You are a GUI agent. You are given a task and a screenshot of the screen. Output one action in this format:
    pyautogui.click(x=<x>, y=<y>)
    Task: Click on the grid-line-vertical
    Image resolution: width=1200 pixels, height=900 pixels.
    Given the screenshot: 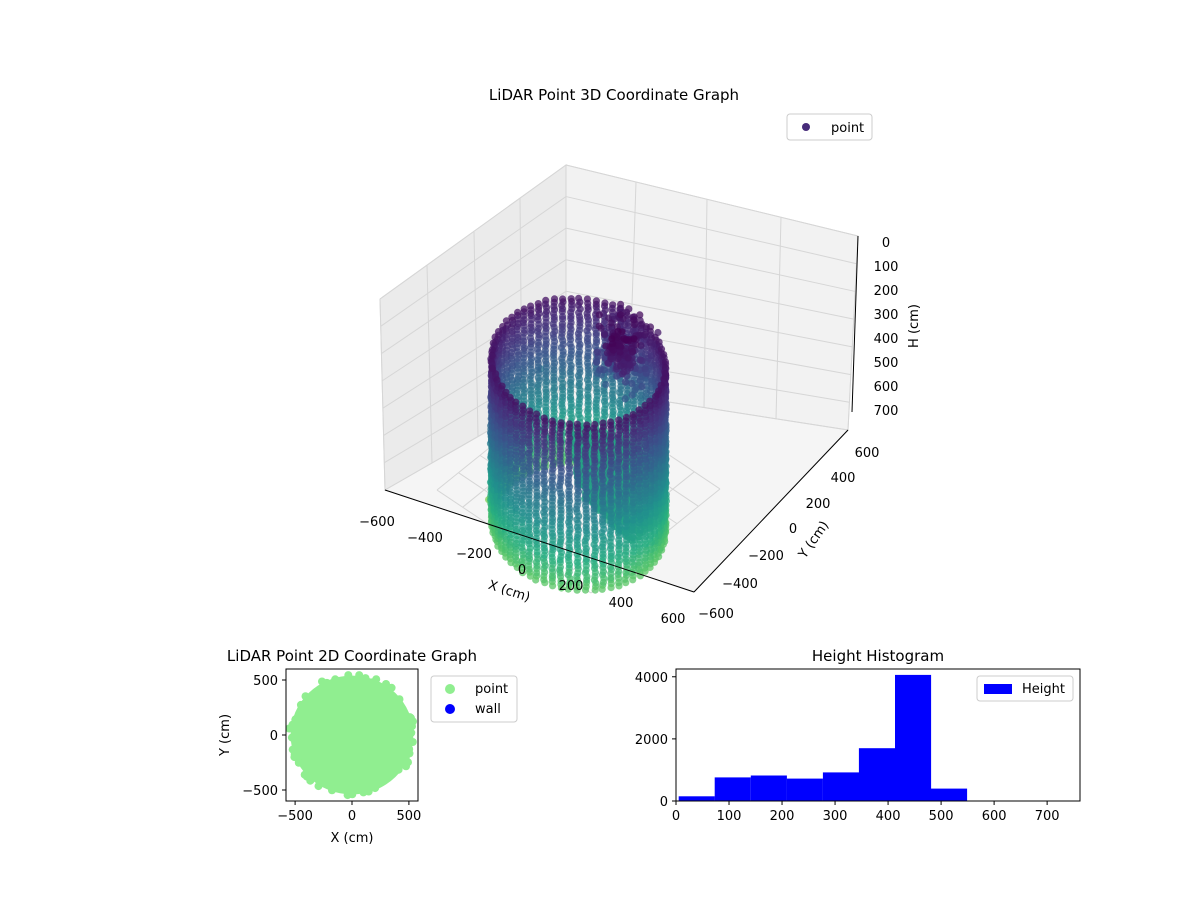 What is the action you would take?
    pyautogui.click(x=382, y=394)
    